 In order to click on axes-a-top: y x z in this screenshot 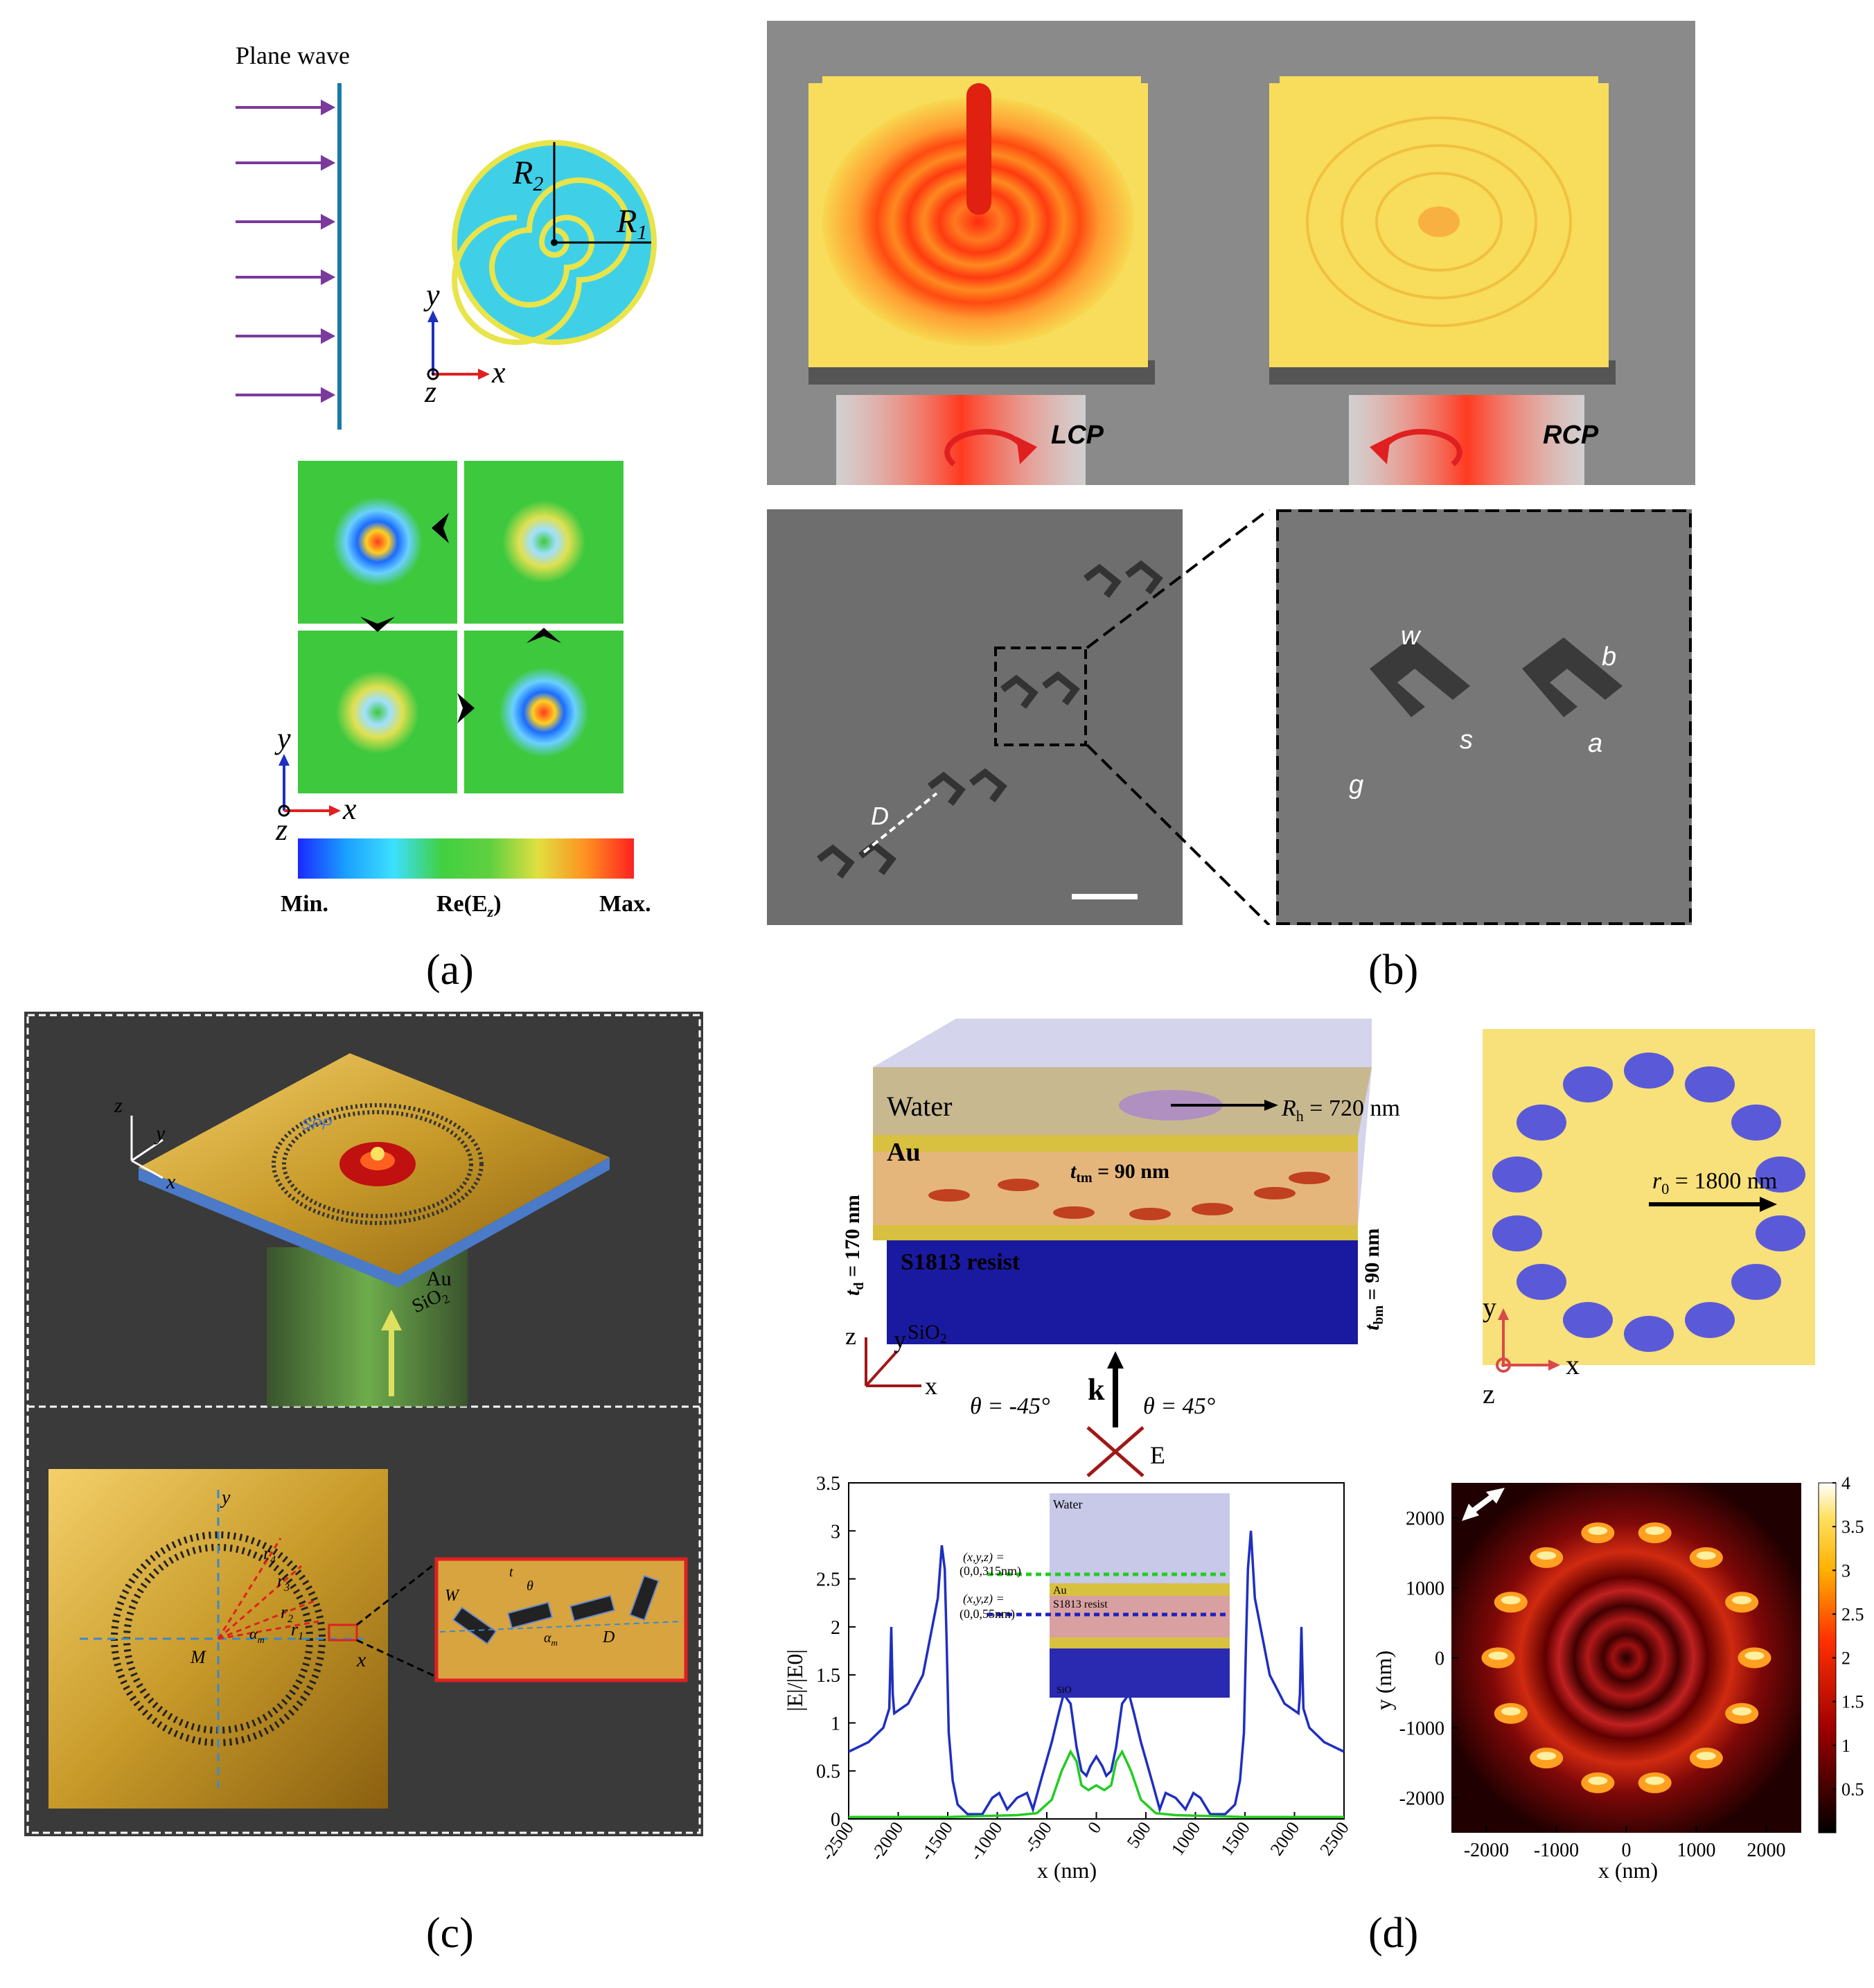, I will do `click(464, 343)`.